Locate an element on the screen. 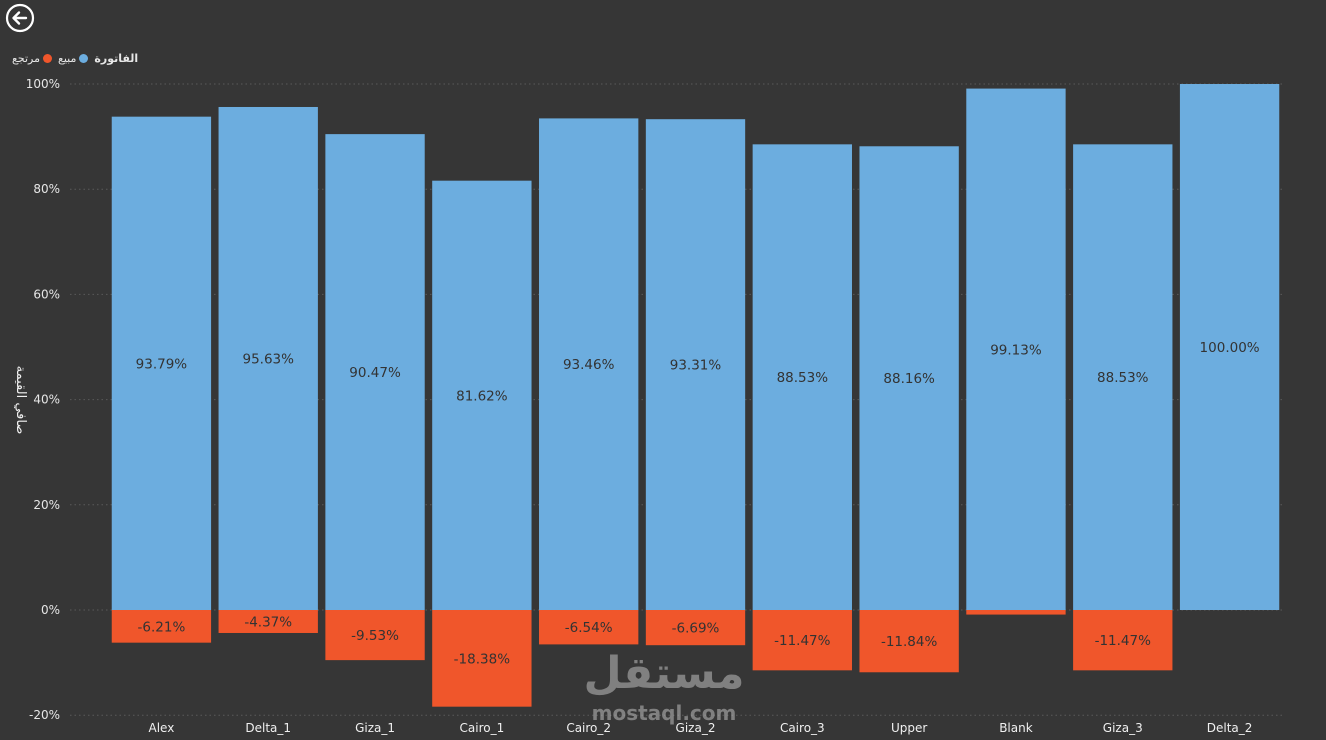  y-tick-label: 80% is located at coordinates (46, 189).